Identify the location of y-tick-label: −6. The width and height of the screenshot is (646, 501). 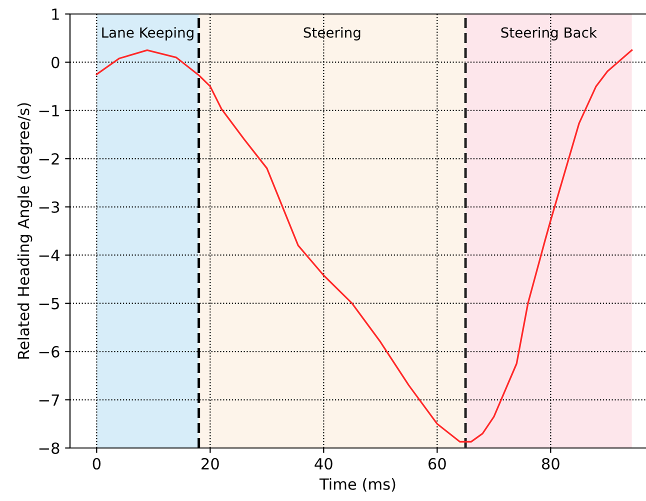
(49, 352).